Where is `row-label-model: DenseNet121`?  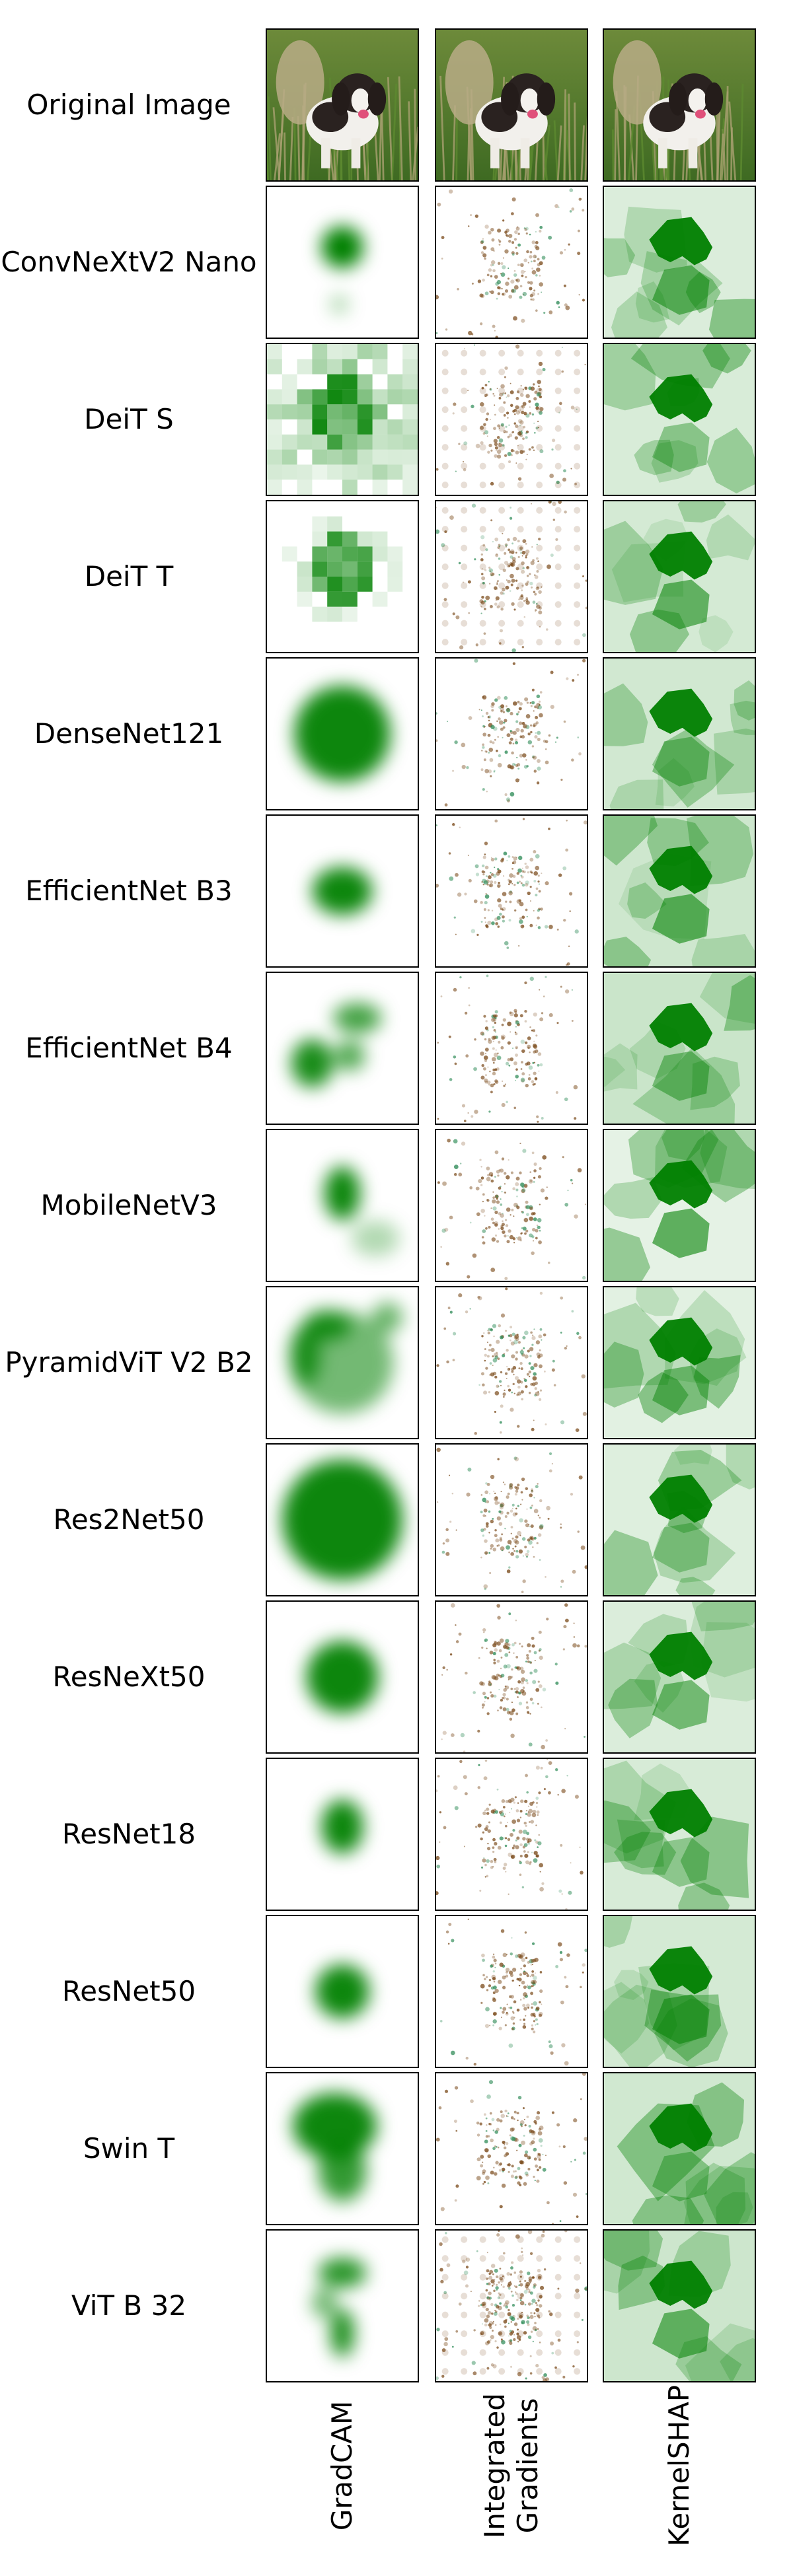
row-label-model: DenseNet121 is located at coordinates (129, 733).